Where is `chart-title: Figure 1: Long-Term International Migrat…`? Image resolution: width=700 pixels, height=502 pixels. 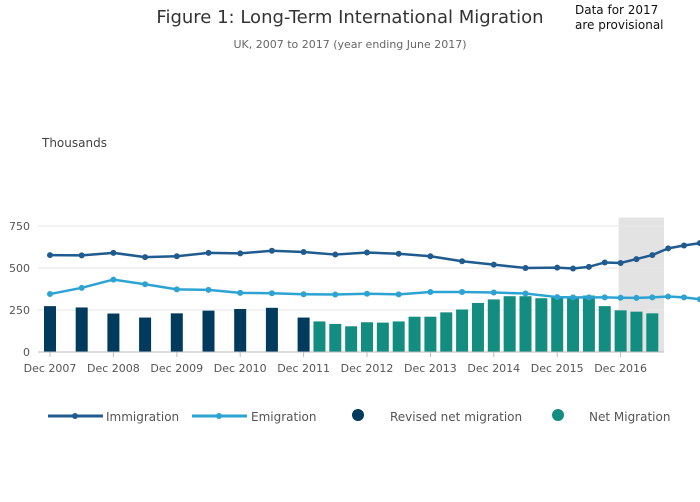 chart-title: Figure 1: Long-Term International Migrat… is located at coordinates (350, 17).